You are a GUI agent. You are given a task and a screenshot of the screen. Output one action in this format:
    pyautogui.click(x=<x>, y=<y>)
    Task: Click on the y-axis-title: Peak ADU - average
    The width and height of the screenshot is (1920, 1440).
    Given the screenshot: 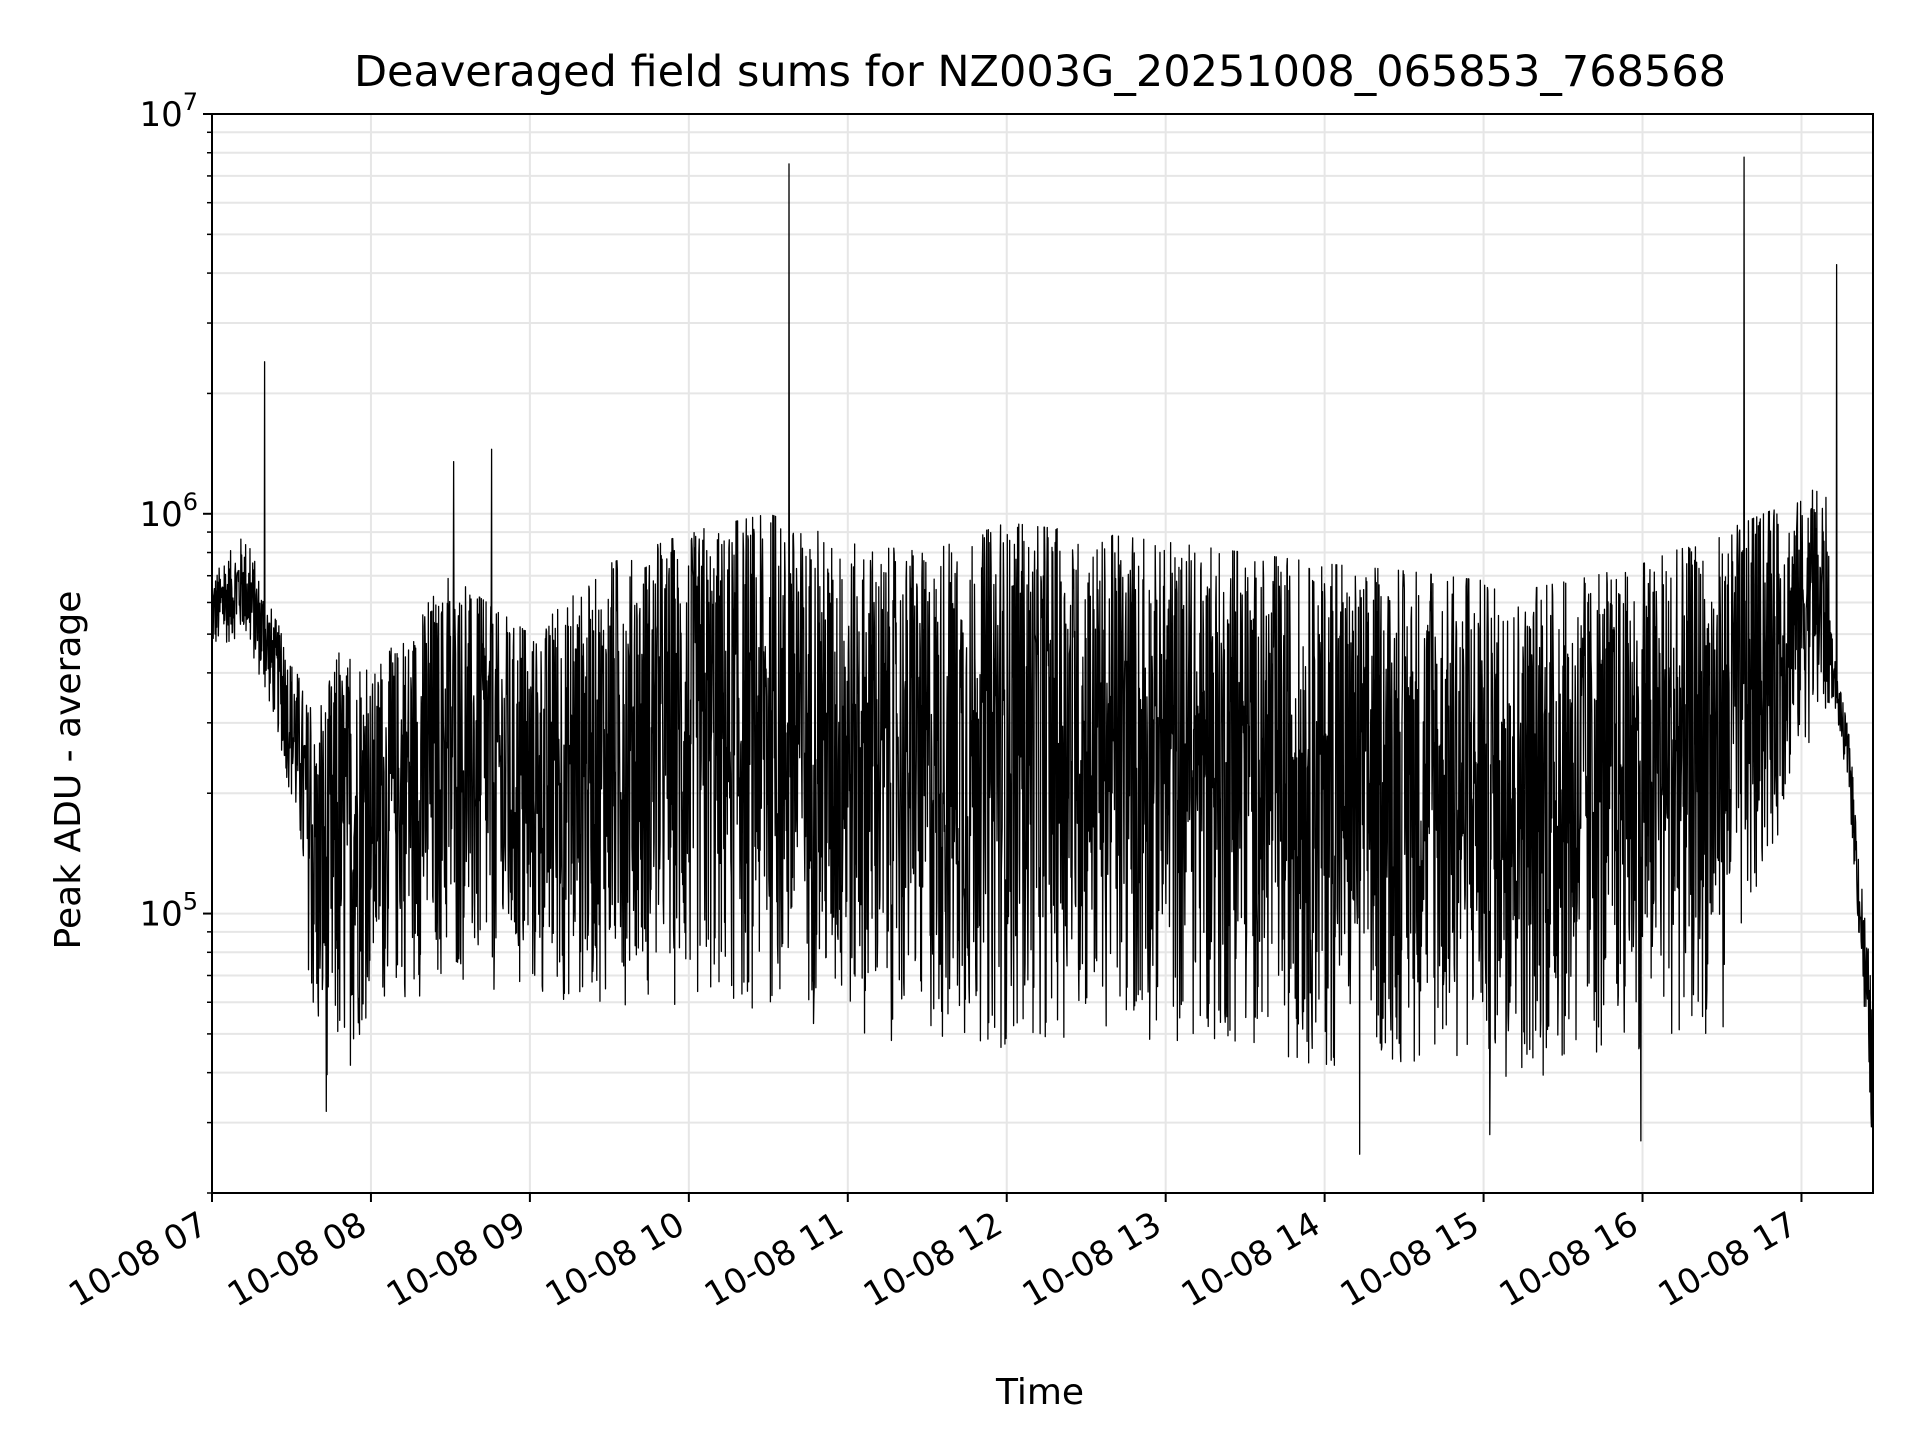 What is the action you would take?
    pyautogui.click(x=68, y=770)
    